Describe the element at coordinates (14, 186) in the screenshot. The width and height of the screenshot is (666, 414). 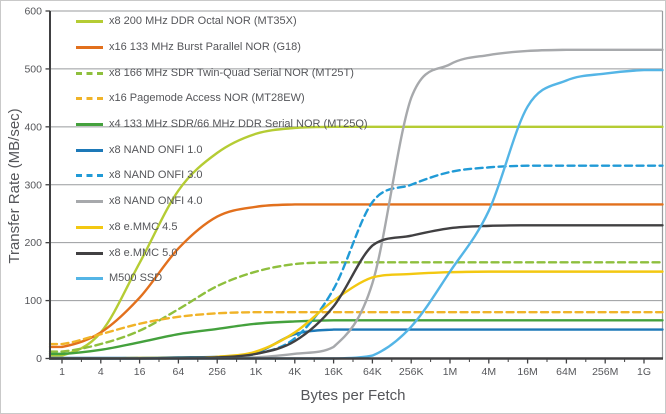
I see `y-axis-title: Transfer Rate (MB/sec)` at that location.